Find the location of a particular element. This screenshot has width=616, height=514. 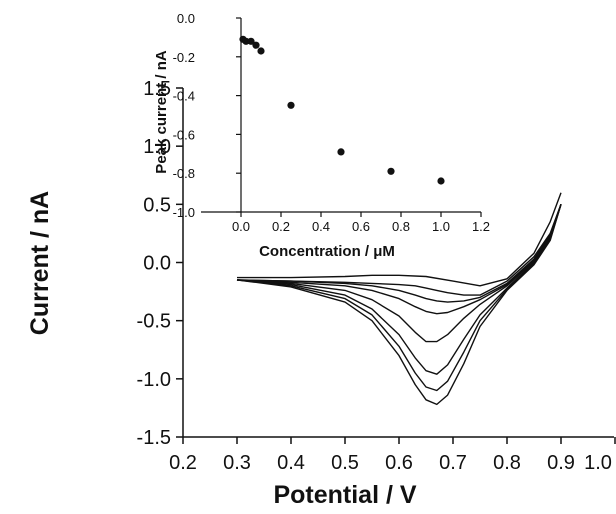

inset-points-group is located at coordinates (342, 110).